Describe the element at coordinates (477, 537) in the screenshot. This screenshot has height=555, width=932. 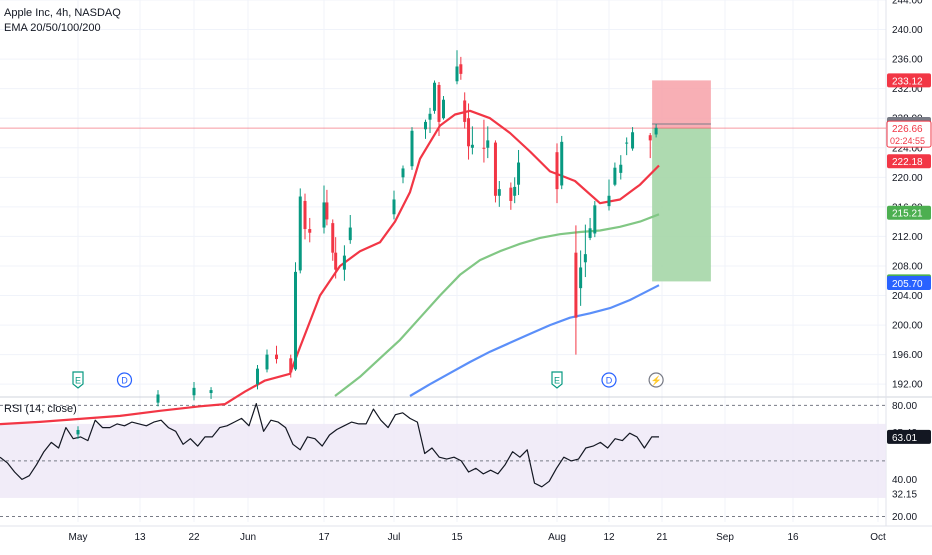
I see `time-axis: May 13 22 Jun 17 Jul 15 Aug 12 21 Sep 16 Oct` at that location.